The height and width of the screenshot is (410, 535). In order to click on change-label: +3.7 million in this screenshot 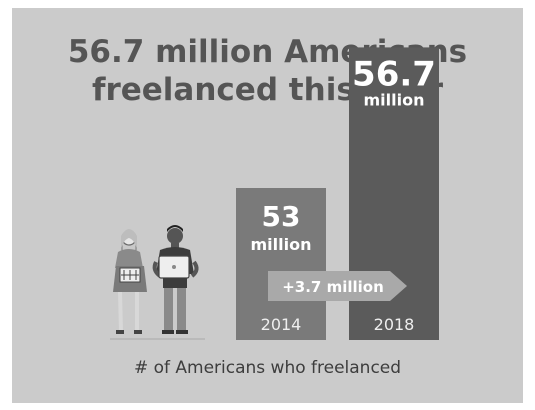, I will do `click(333, 287)`.